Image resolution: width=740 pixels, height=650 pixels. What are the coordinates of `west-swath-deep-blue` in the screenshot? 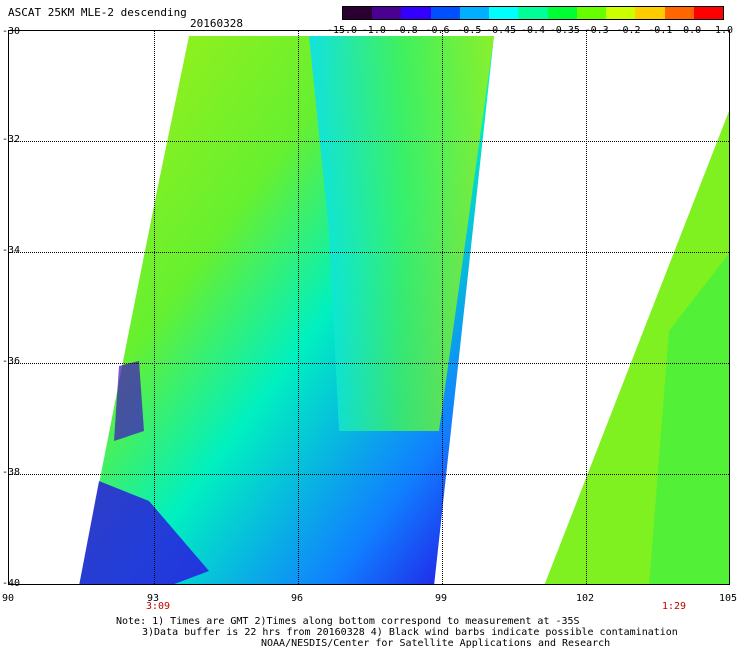 It's located at (144, 532).